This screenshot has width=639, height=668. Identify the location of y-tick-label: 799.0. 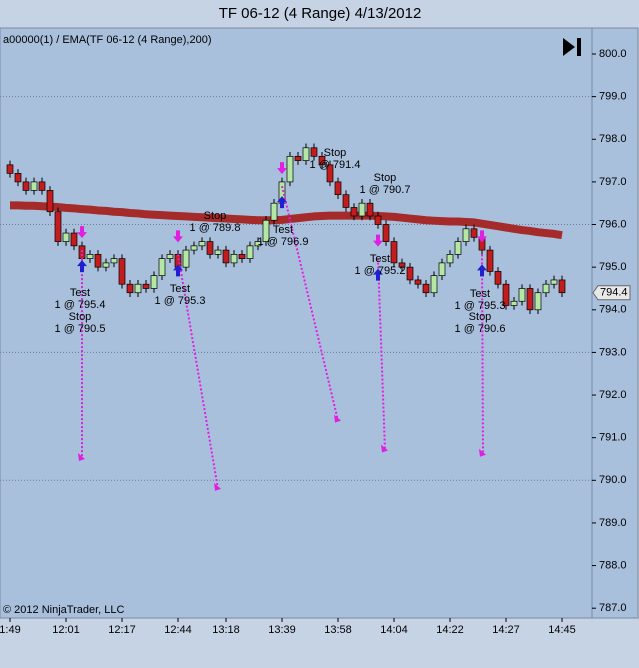
(613, 97).